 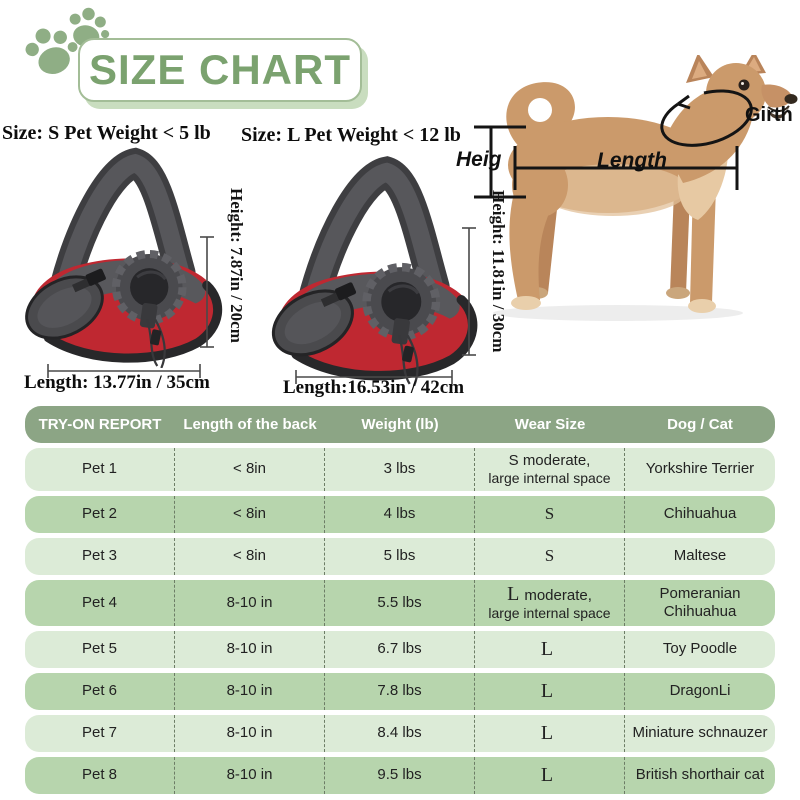 I want to click on pet-cell: Pet 5, so click(x=100, y=649).